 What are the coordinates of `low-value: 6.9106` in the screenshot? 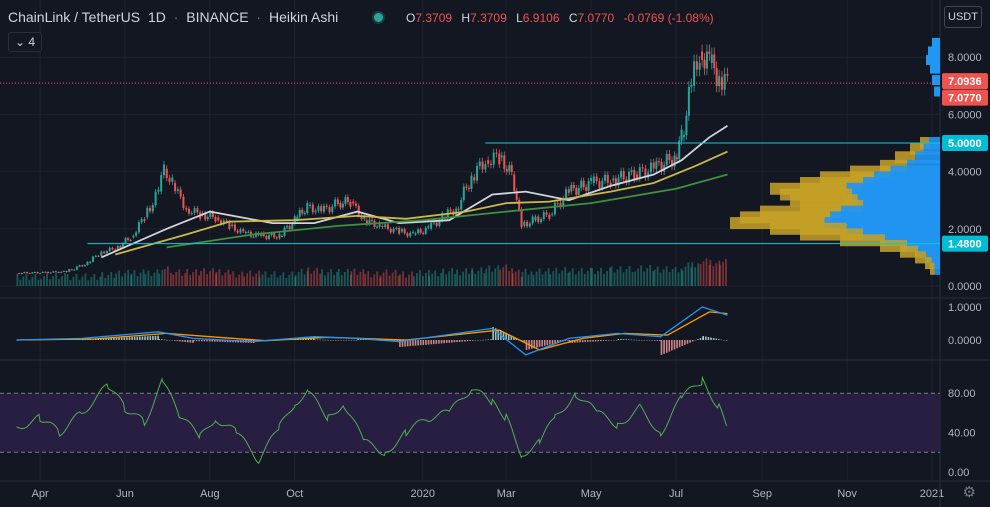 It's located at (541, 18).